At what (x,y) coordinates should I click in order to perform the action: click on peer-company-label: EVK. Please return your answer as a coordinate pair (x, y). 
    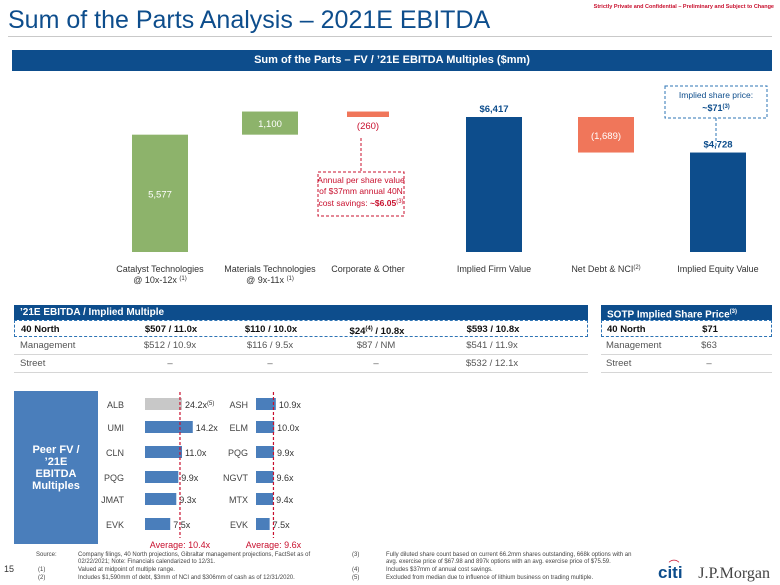
    Looking at the image, I should click on (239, 525).